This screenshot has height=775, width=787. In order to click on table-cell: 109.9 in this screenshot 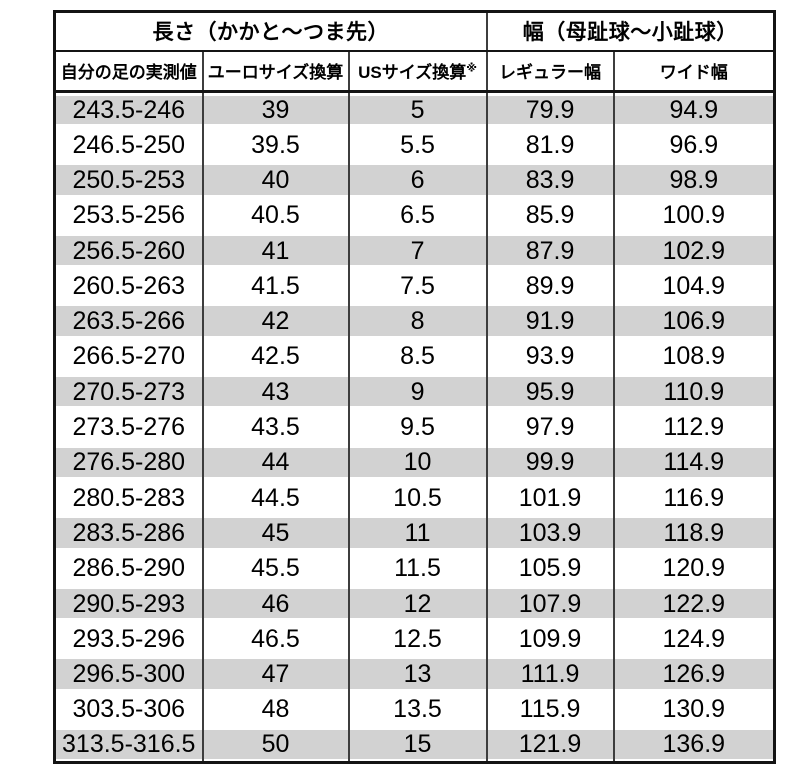, I will do `click(549, 639)`.